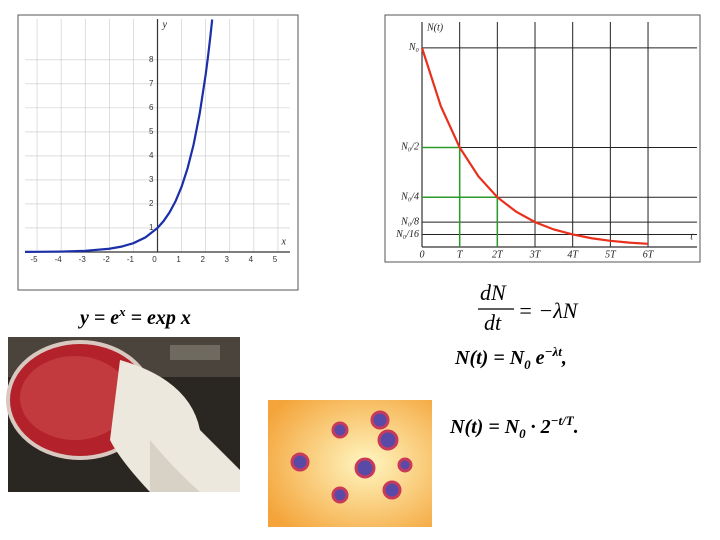  Describe the element at coordinates (510, 358) in the screenshot. I see `formula-decay: N(t) = N0 e−λt,` at that location.